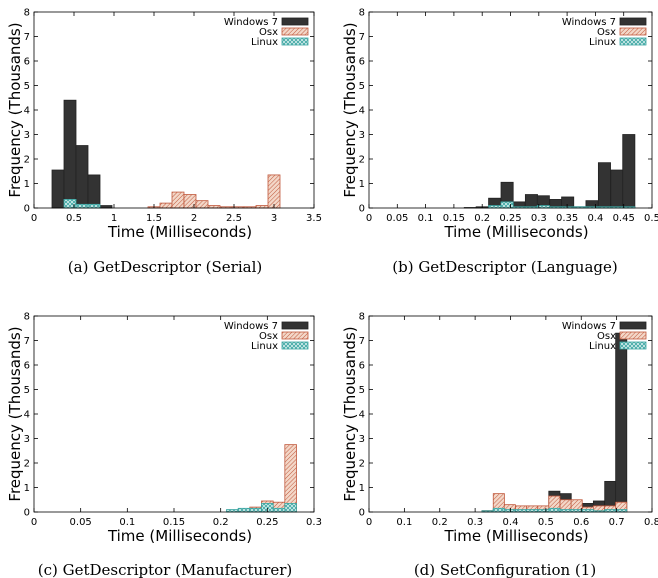 The width and height of the screenshot is (658, 578). Describe the element at coordinates (581, 522) in the screenshot. I see `x-tick-label: 0.6` at that location.